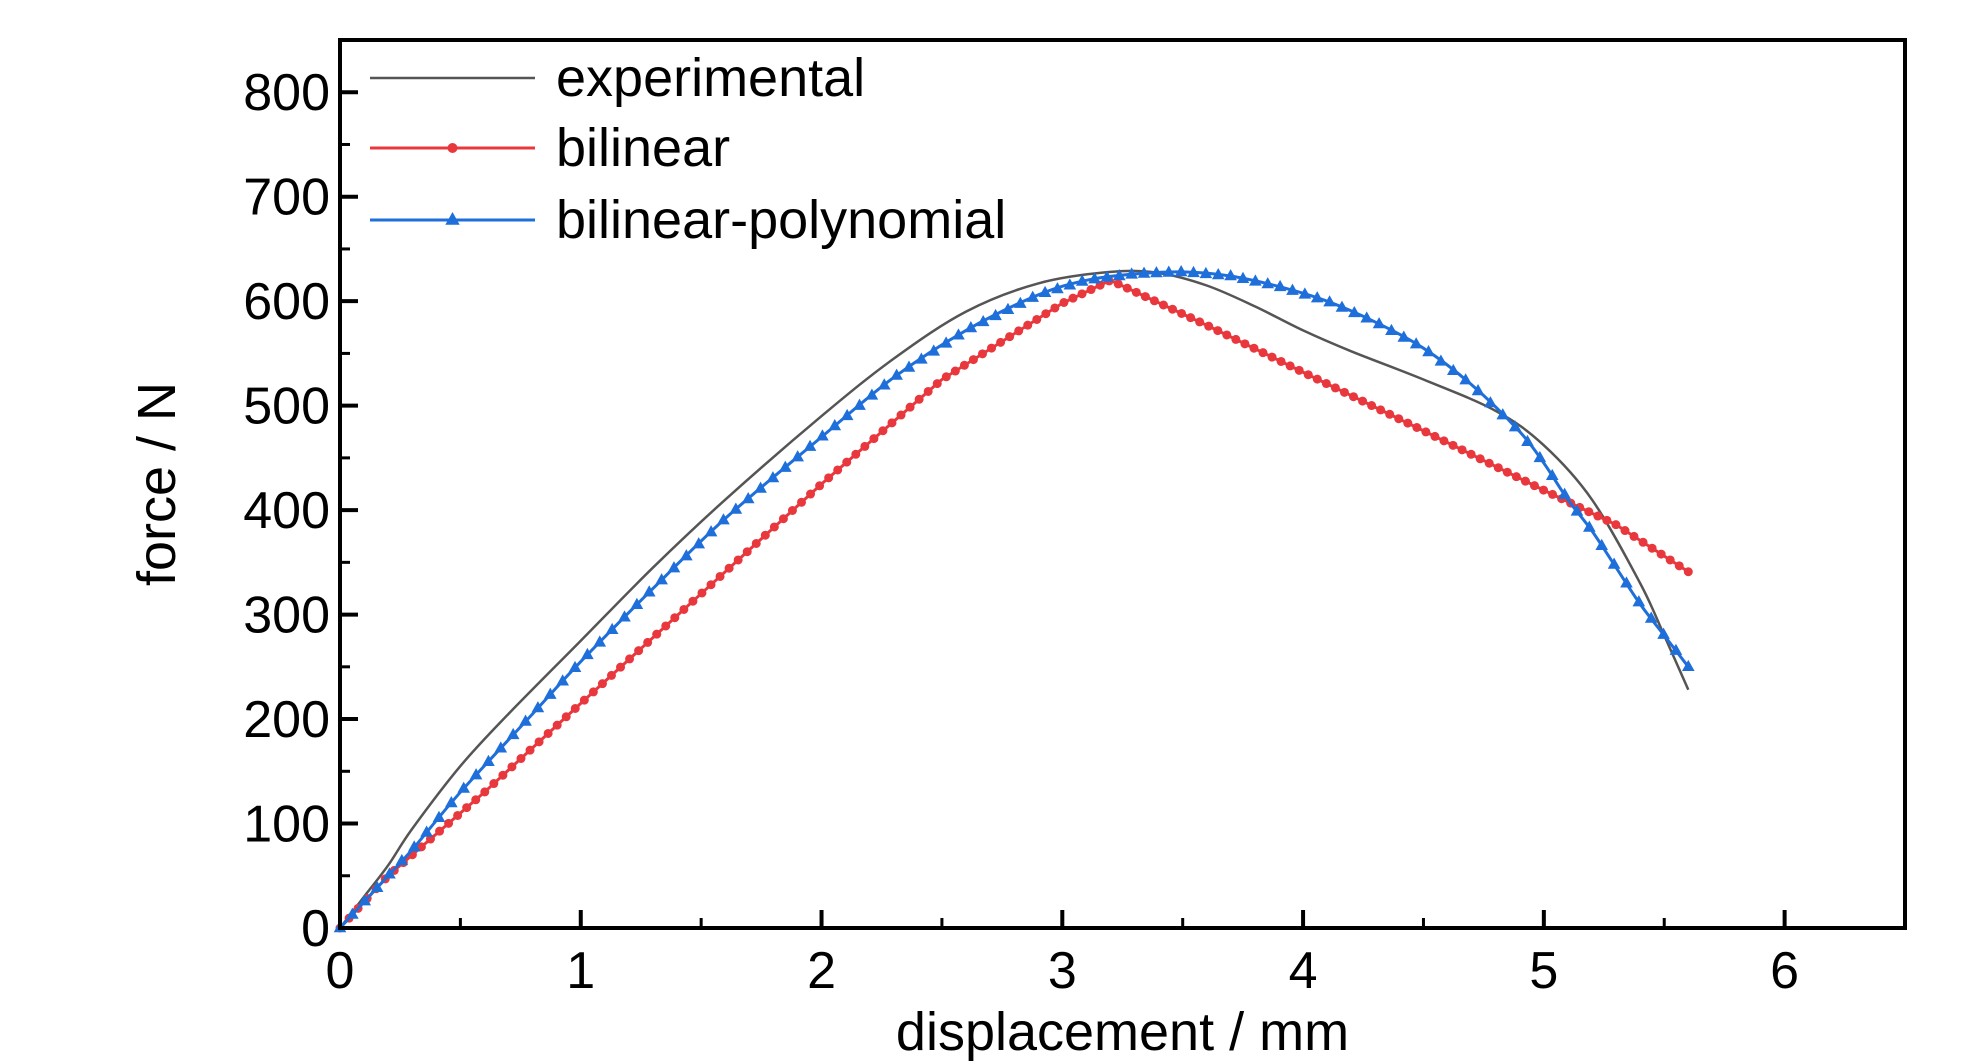 The width and height of the screenshot is (1984, 1063). I want to click on x-tick-label: 2, so click(821, 971).